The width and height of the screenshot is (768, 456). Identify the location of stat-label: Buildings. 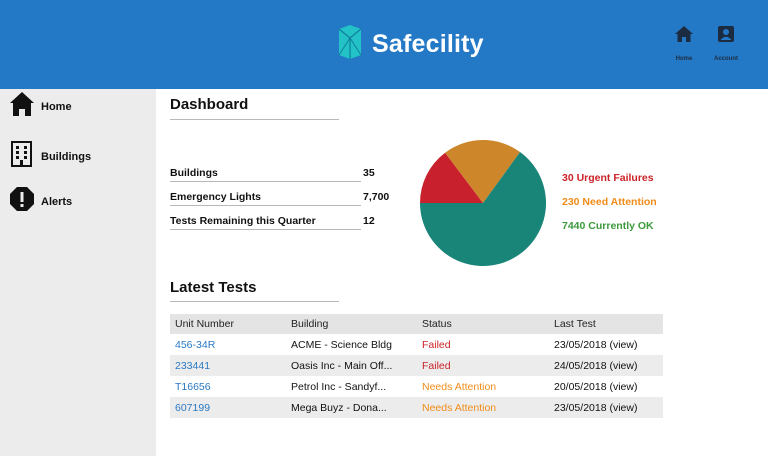
(194, 173).